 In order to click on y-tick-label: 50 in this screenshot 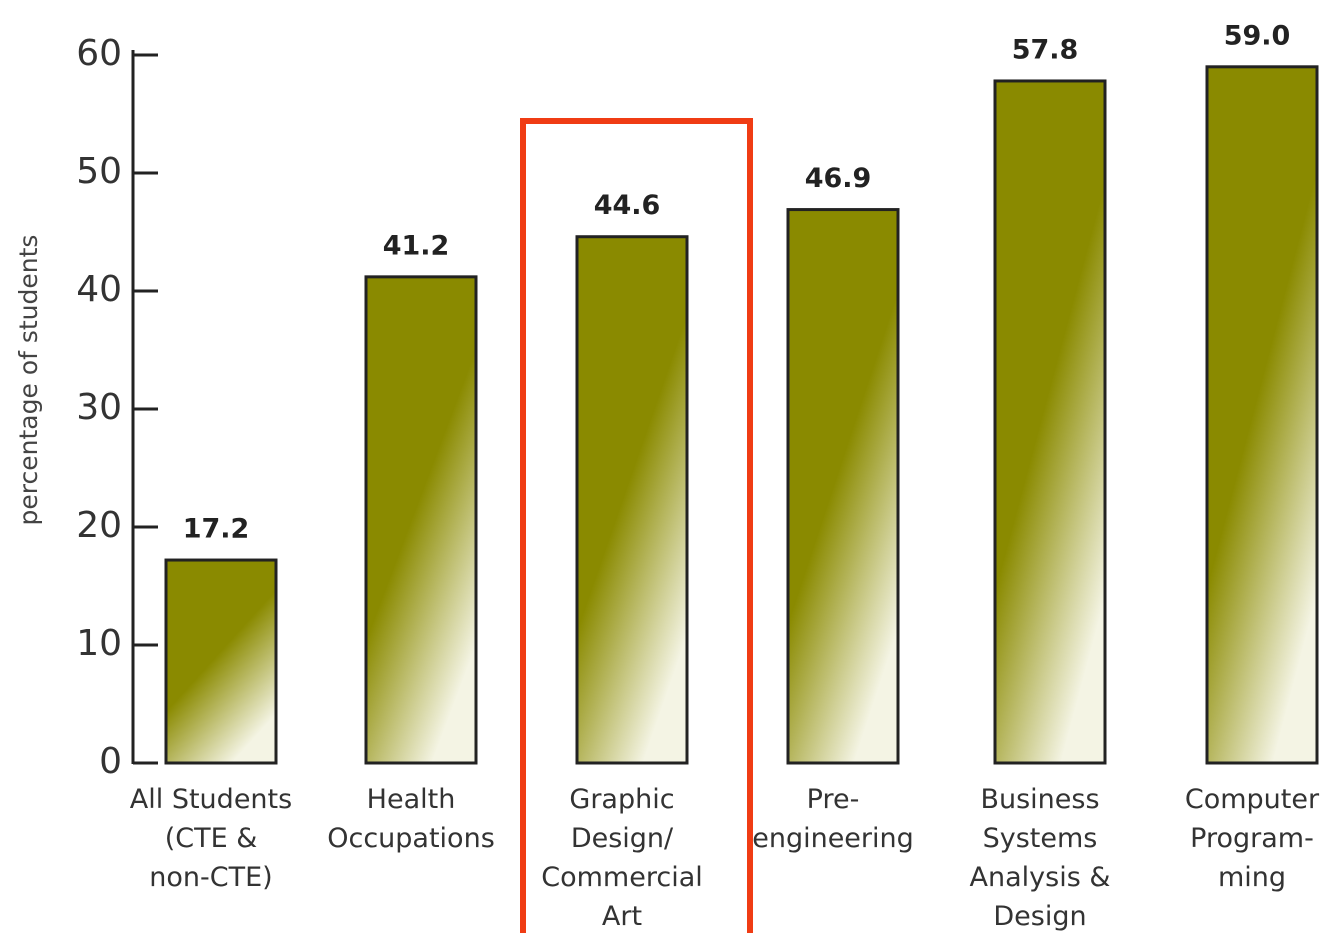, I will do `click(99, 171)`.